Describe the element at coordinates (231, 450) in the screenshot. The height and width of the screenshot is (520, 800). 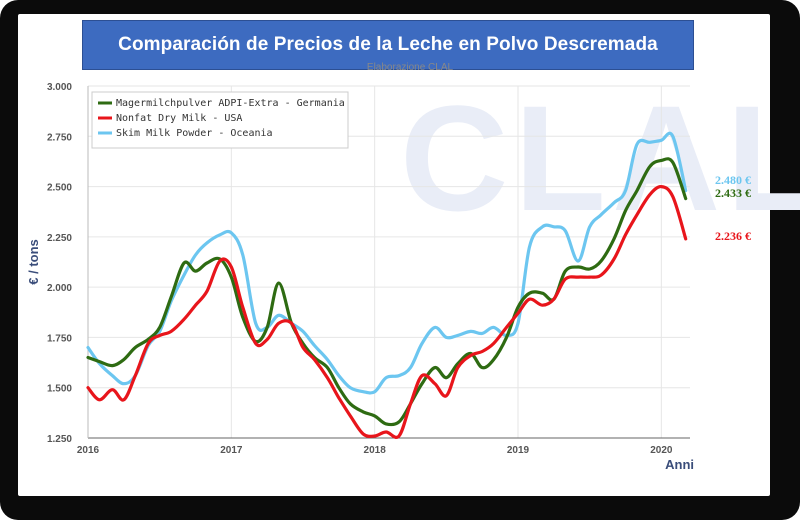
I see `x-tick-label: 2017` at that location.